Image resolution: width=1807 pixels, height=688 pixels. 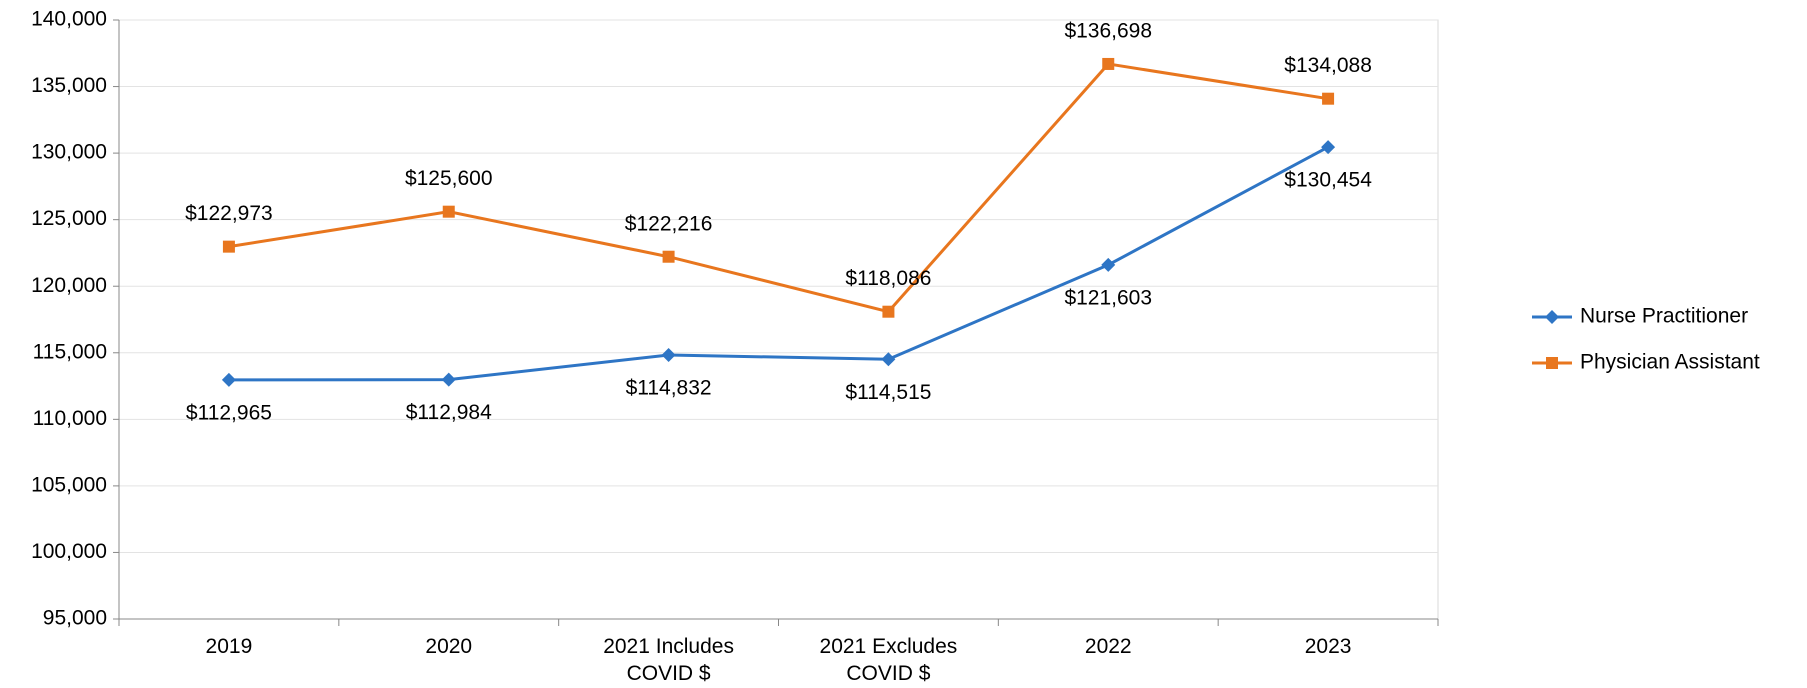 What do you see at coordinates (229, 412) in the screenshot?
I see `data-label: $112,965` at bounding box center [229, 412].